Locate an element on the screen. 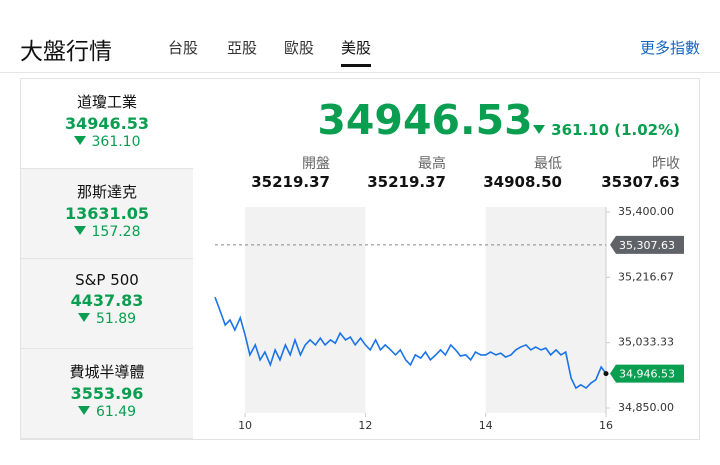 The height and width of the screenshot is (465, 720). y-tick-label: 35,216.67 is located at coordinates (646, 276).